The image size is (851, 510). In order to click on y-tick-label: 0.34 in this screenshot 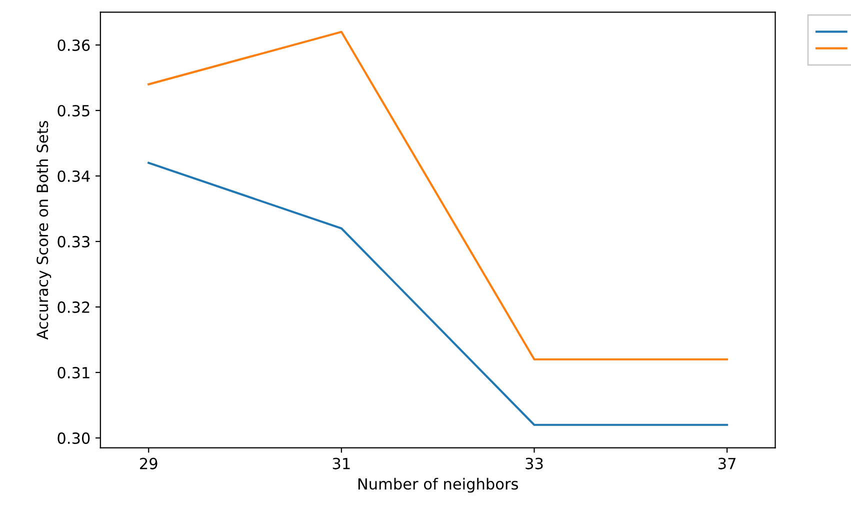, I will do `click(74, 176)`.